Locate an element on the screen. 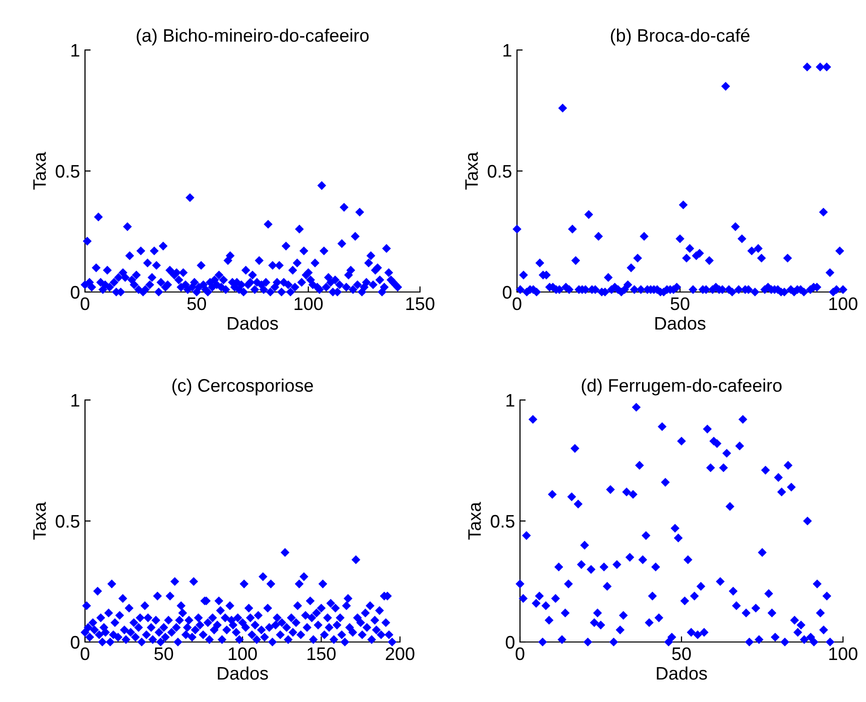  chart-title: (a) Bicho-mineiro-do-cafeeiro is located at coordinates (252, 37).